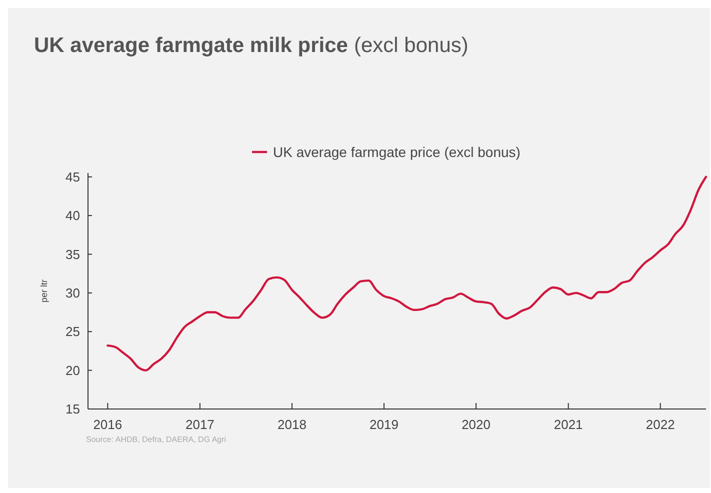  What do you see at coordinates (476, 424) in the screenshot?
I see `x-tick-label: 2020` at bounding box center [476, 424].